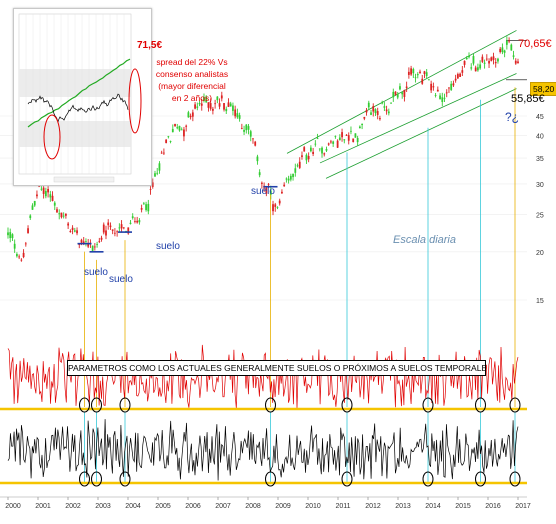 This screenshot has width=556, height=524. I want to click on inset-circle-left, so click(52, 137).